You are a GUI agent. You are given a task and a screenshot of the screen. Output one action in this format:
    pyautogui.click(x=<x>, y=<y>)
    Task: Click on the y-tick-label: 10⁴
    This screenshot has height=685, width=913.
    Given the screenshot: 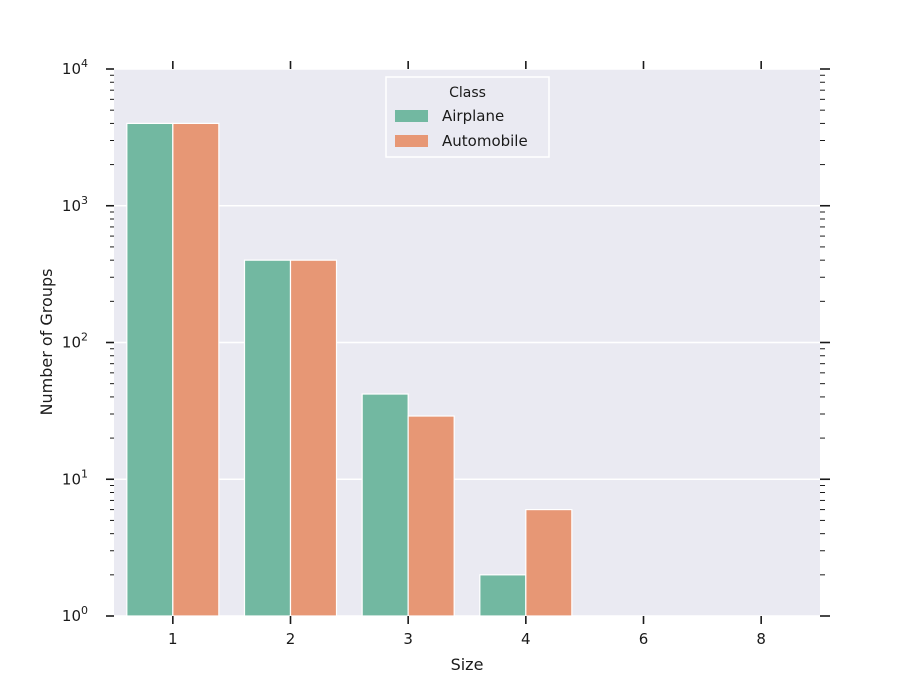 What is the action you would take?
    pyautogui.click(x=75, y=67)
    